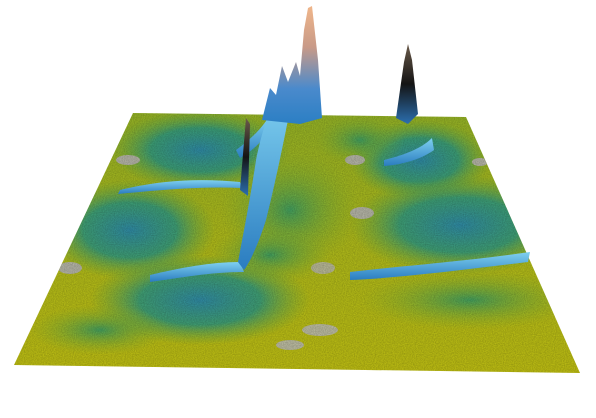 Image resolution: width=596 pixels, height=418 pixels. Describe the element at coordinates (292, 65) in the screenshot. I see `peak-main` at that location.